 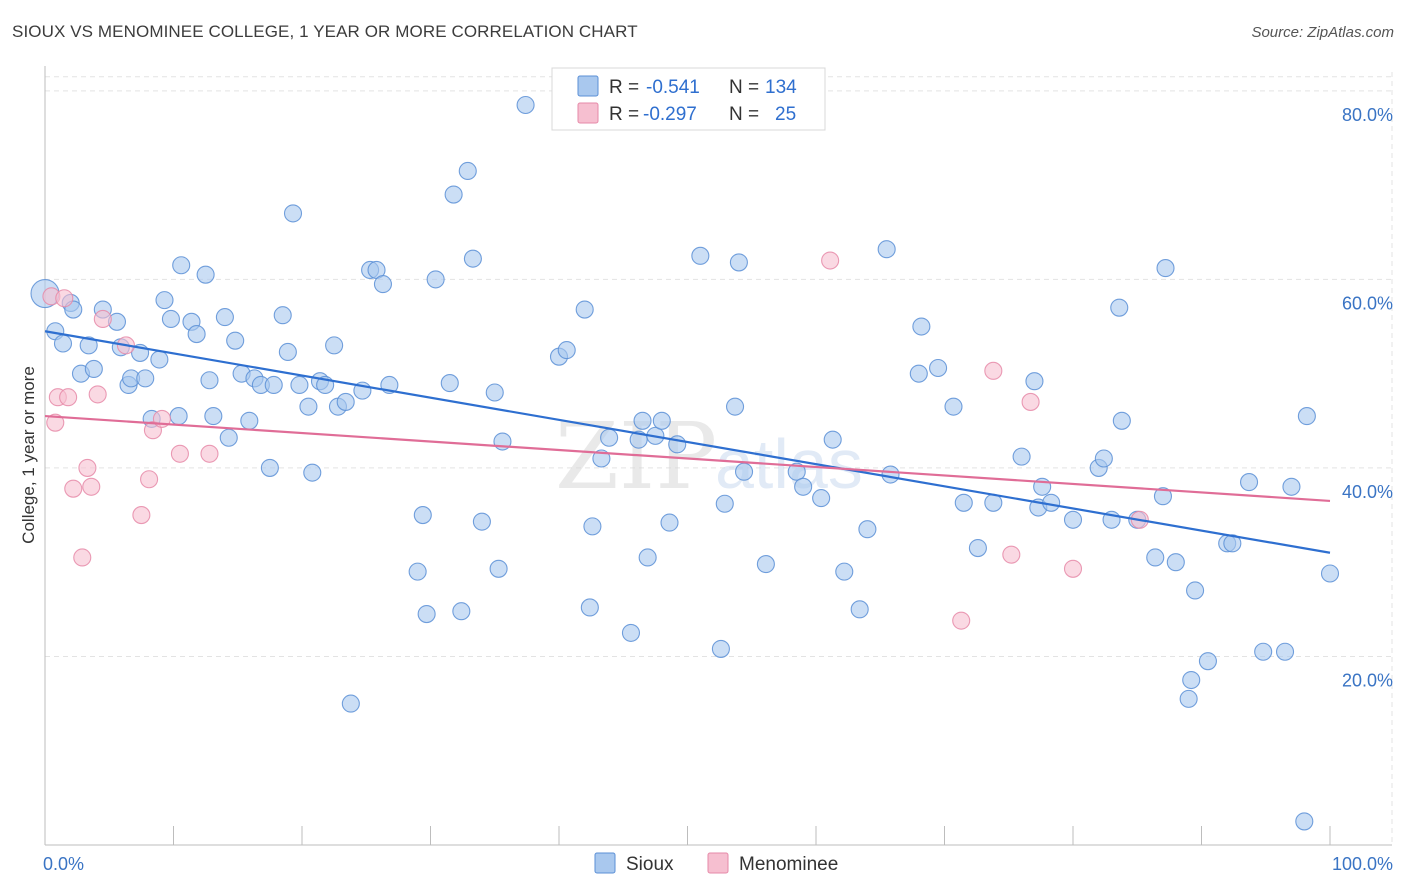 What do you see at coordinates (624, 87) in the screenshot?
I see `legend-r-label-sioux: R =` at bounding box center [624, 87].